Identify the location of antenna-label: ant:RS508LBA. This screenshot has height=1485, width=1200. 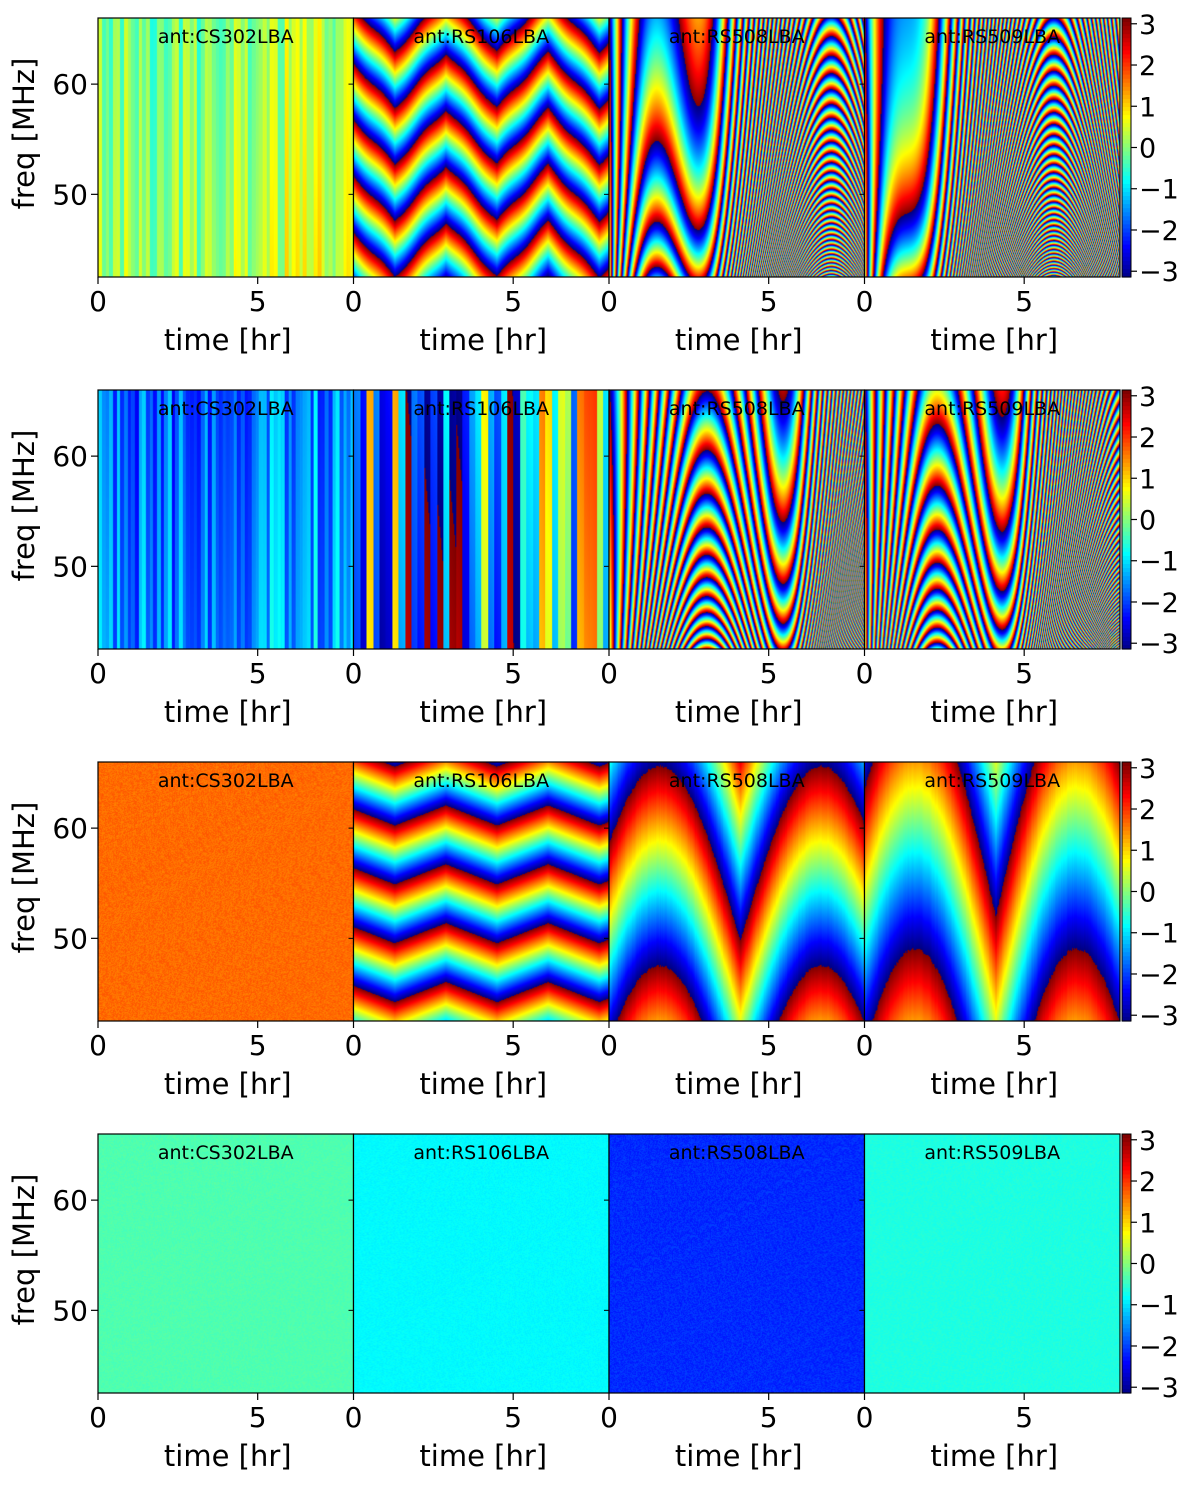
(737, 781).